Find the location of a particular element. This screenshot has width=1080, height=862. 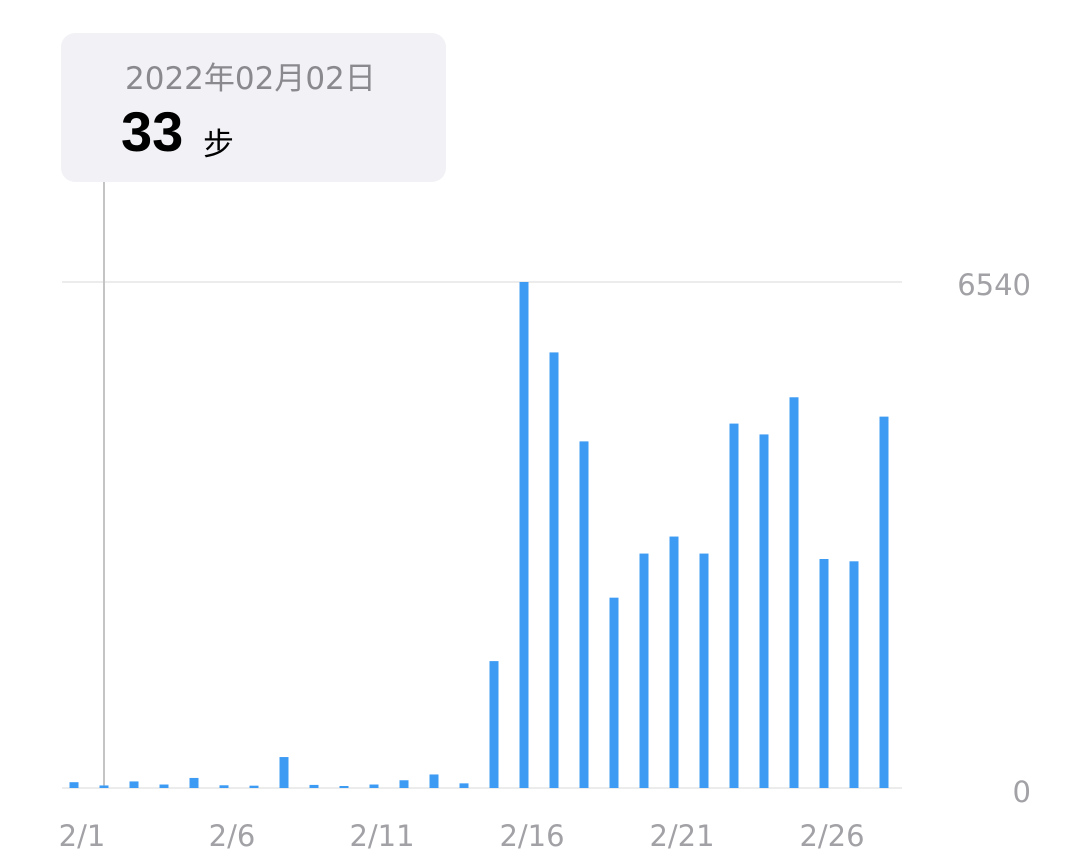

selected-day-tooltip: 2022年02月02日 33 步 is located at coordinates (253, 107).